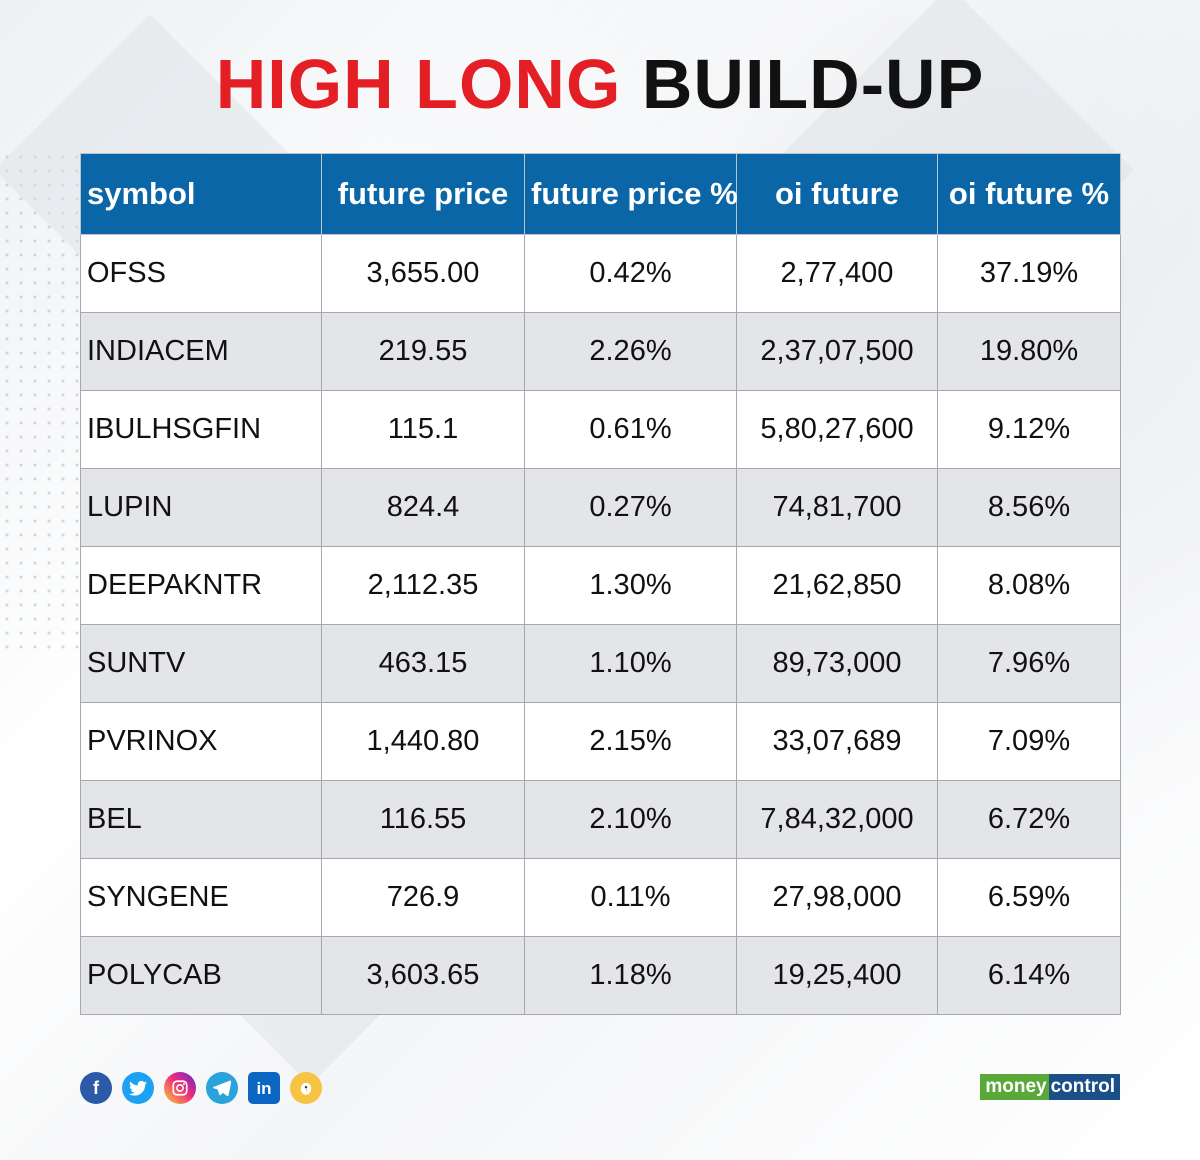  Describe the element at coordinates (306, 1088) in the screenshot. I see `koo-icon` at that location.